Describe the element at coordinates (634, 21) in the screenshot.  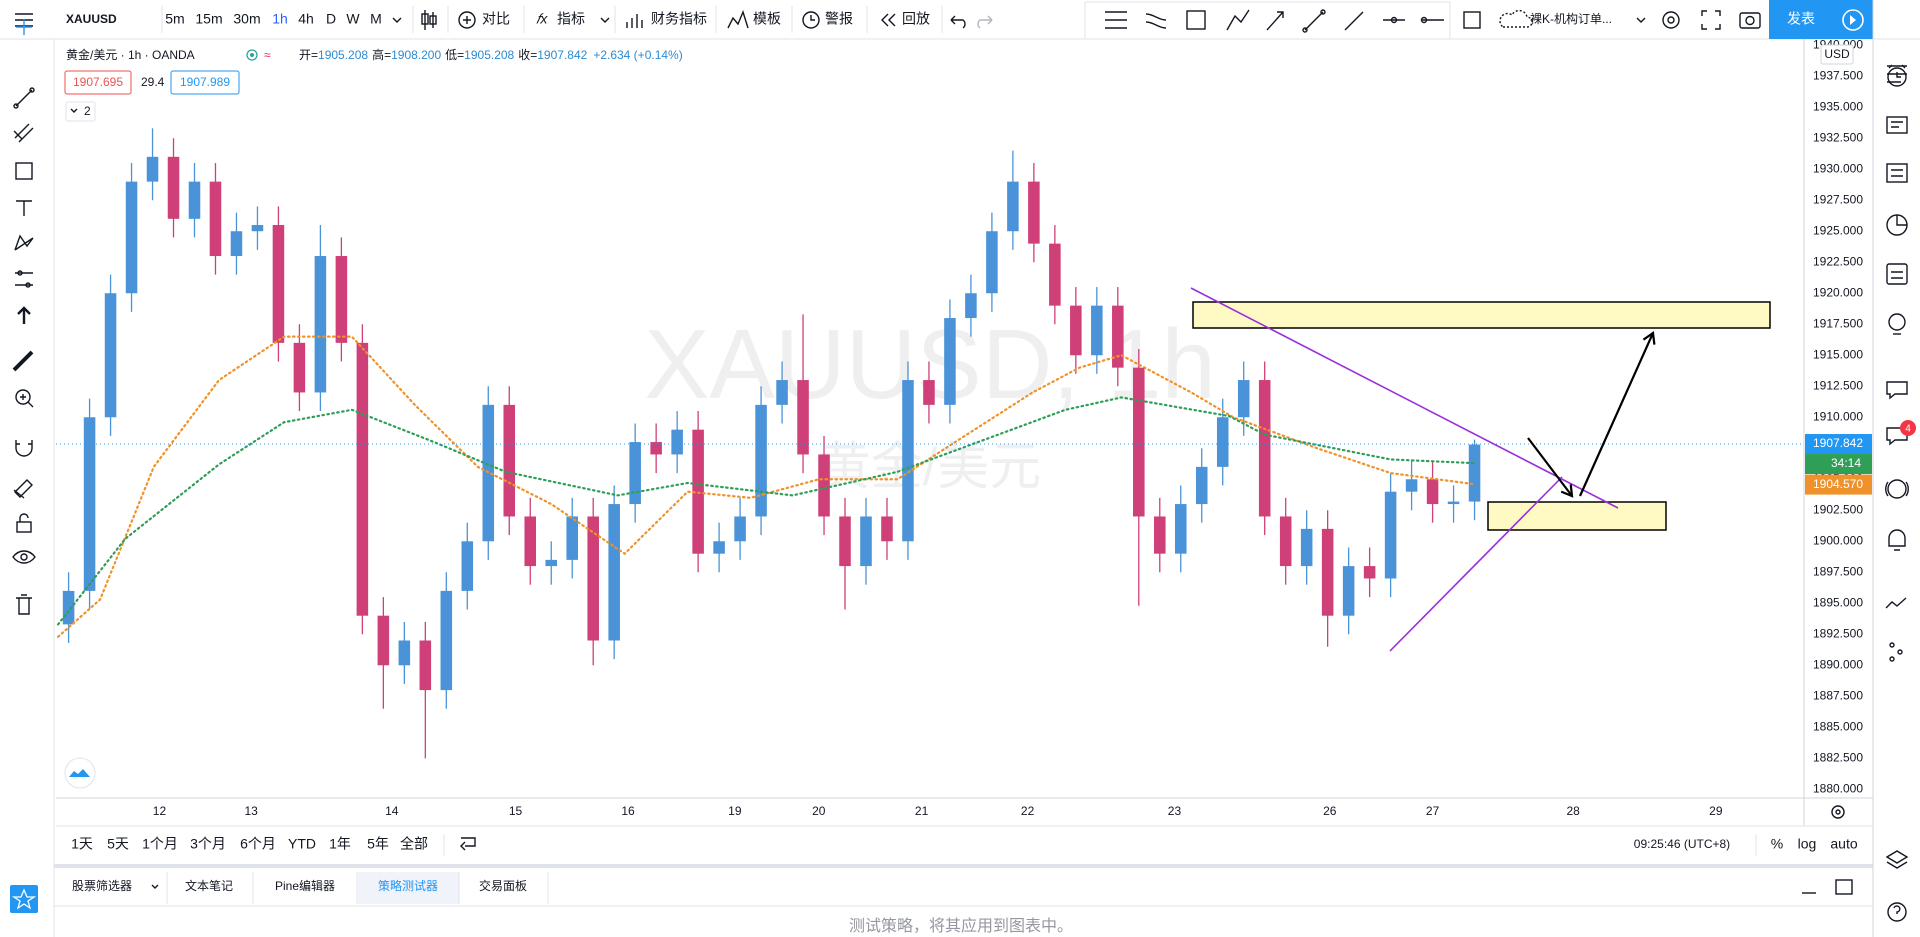
I see `financials-icon` at that location.